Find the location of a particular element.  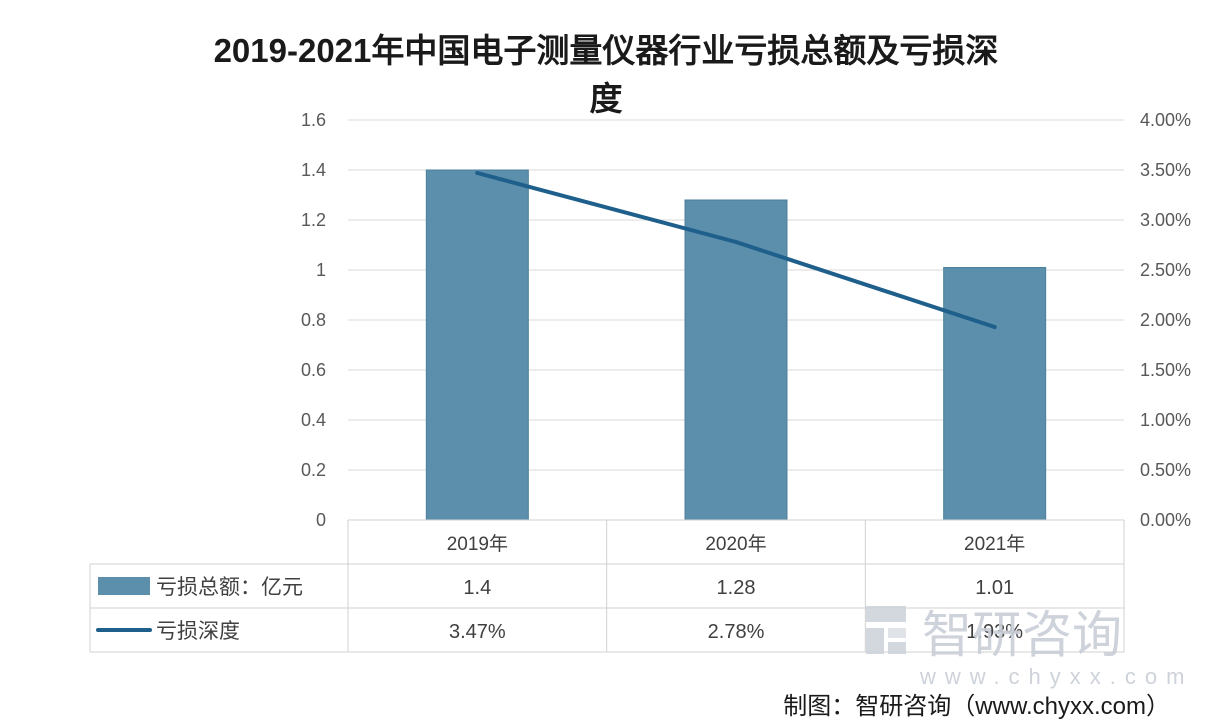

data-label: 3.47% is located at coordinates (477, 632).